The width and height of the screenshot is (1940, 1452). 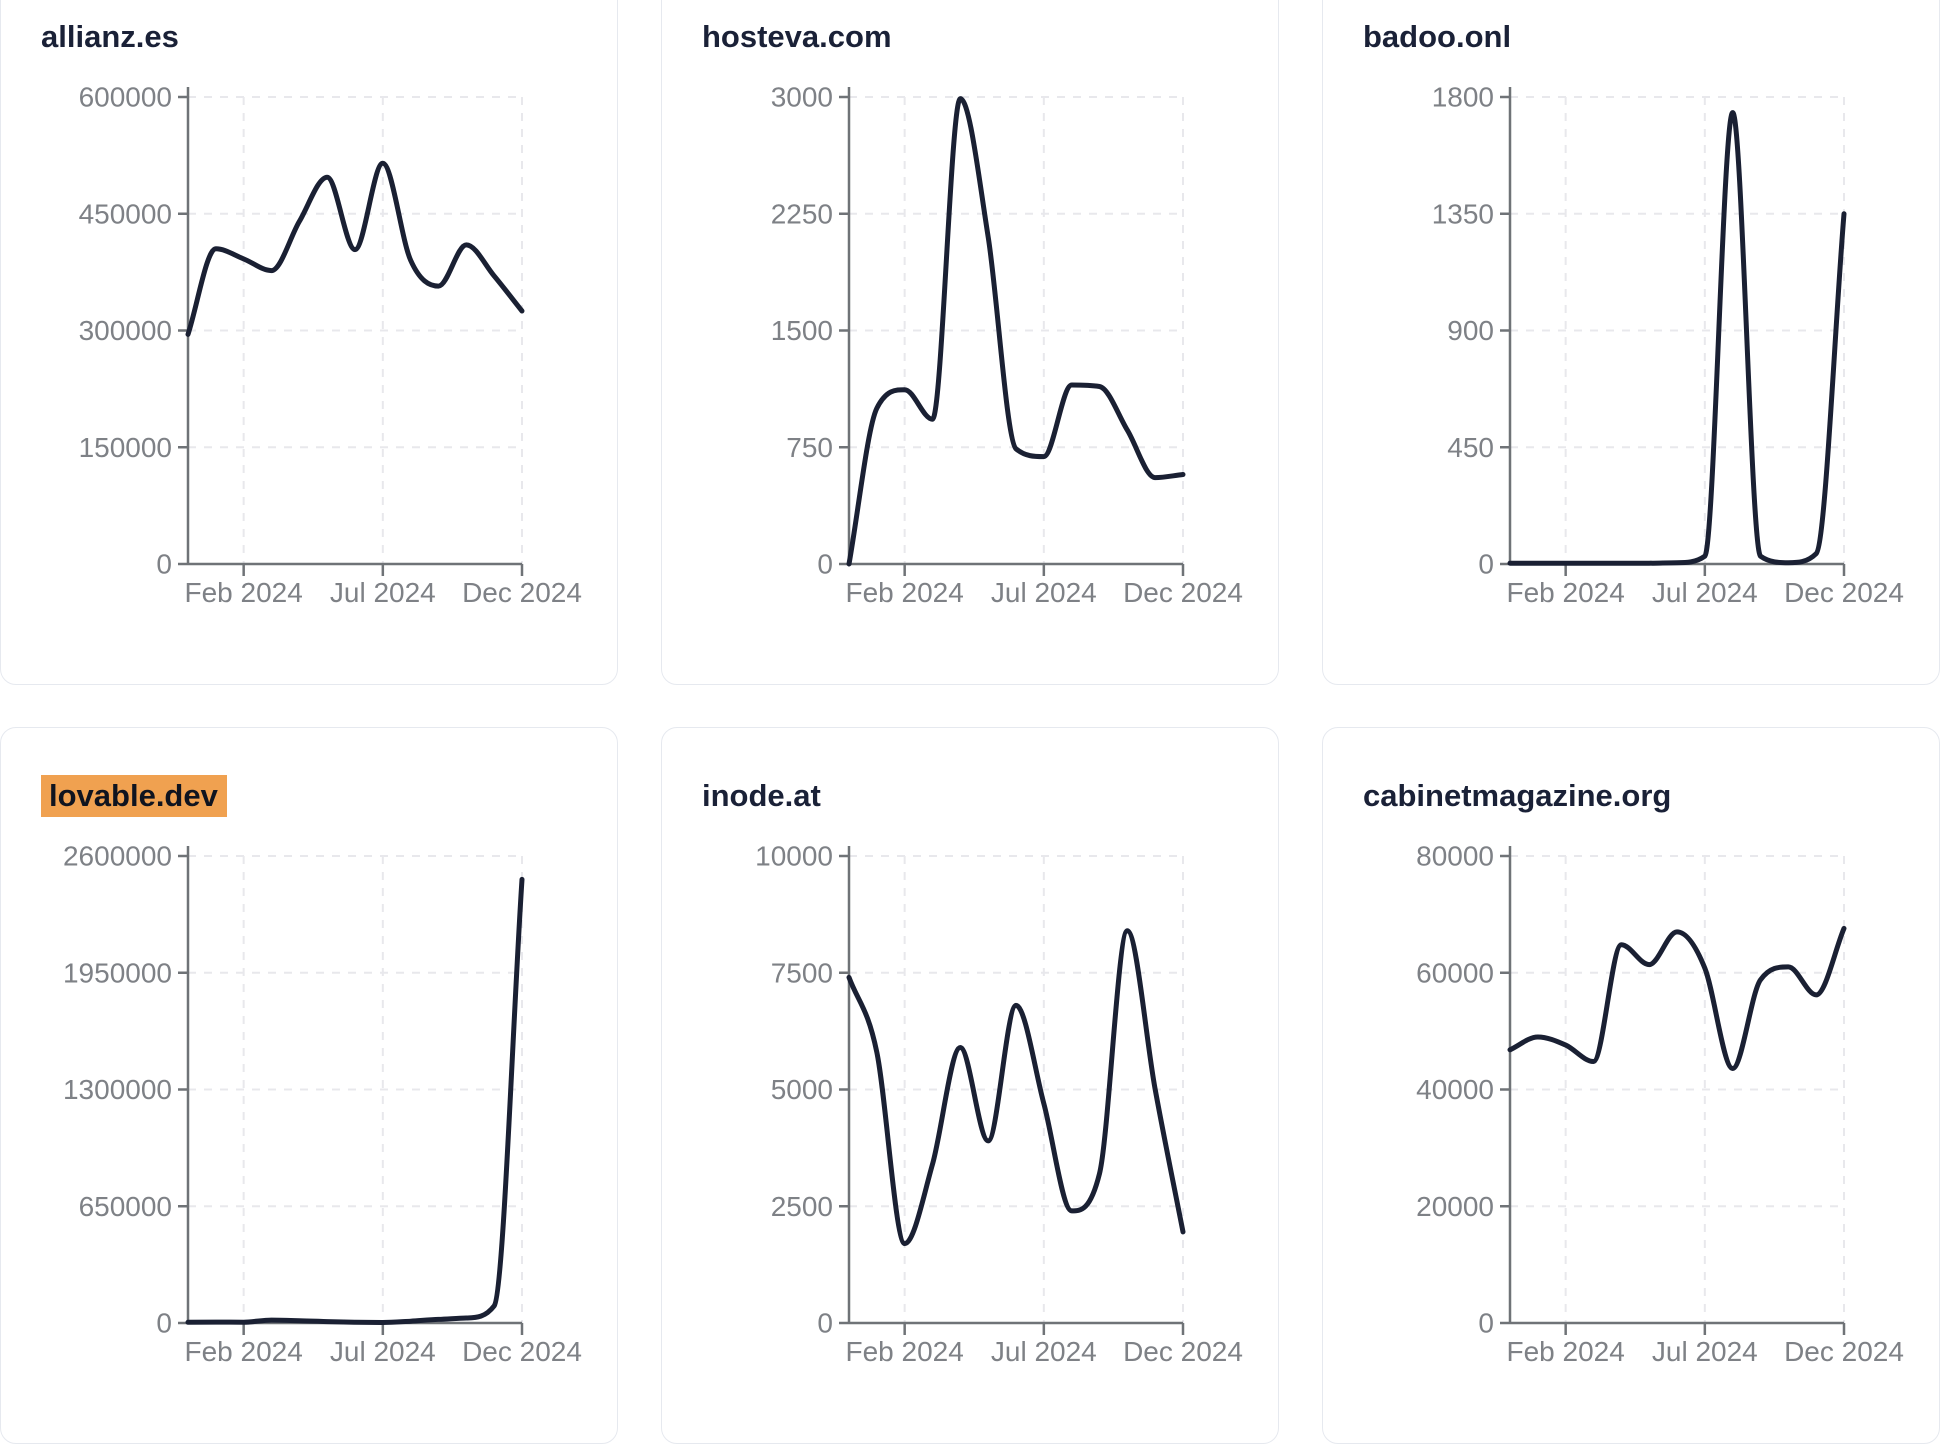 I want to click on y-axis-tick-label: 2500, so click(x=802, y=1206).